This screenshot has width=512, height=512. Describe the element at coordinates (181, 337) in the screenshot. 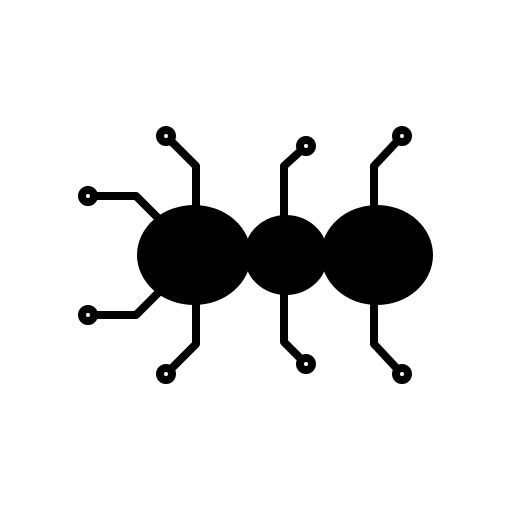

I see `head-lower-leg` at that location.